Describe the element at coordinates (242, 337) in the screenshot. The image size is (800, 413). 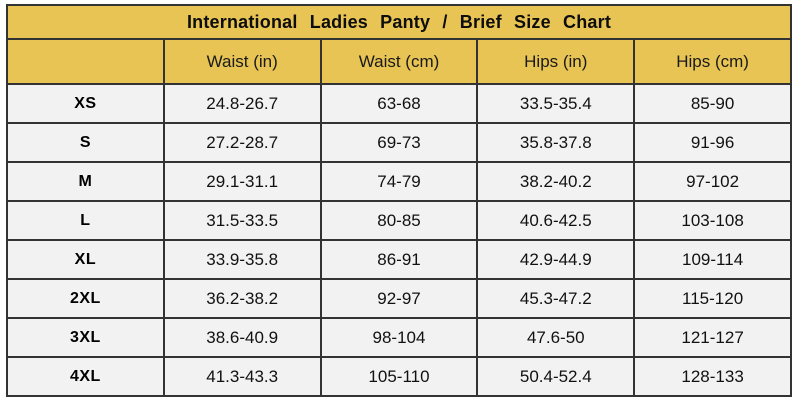
I see `table-cell: 38.6-40.9` at that location.